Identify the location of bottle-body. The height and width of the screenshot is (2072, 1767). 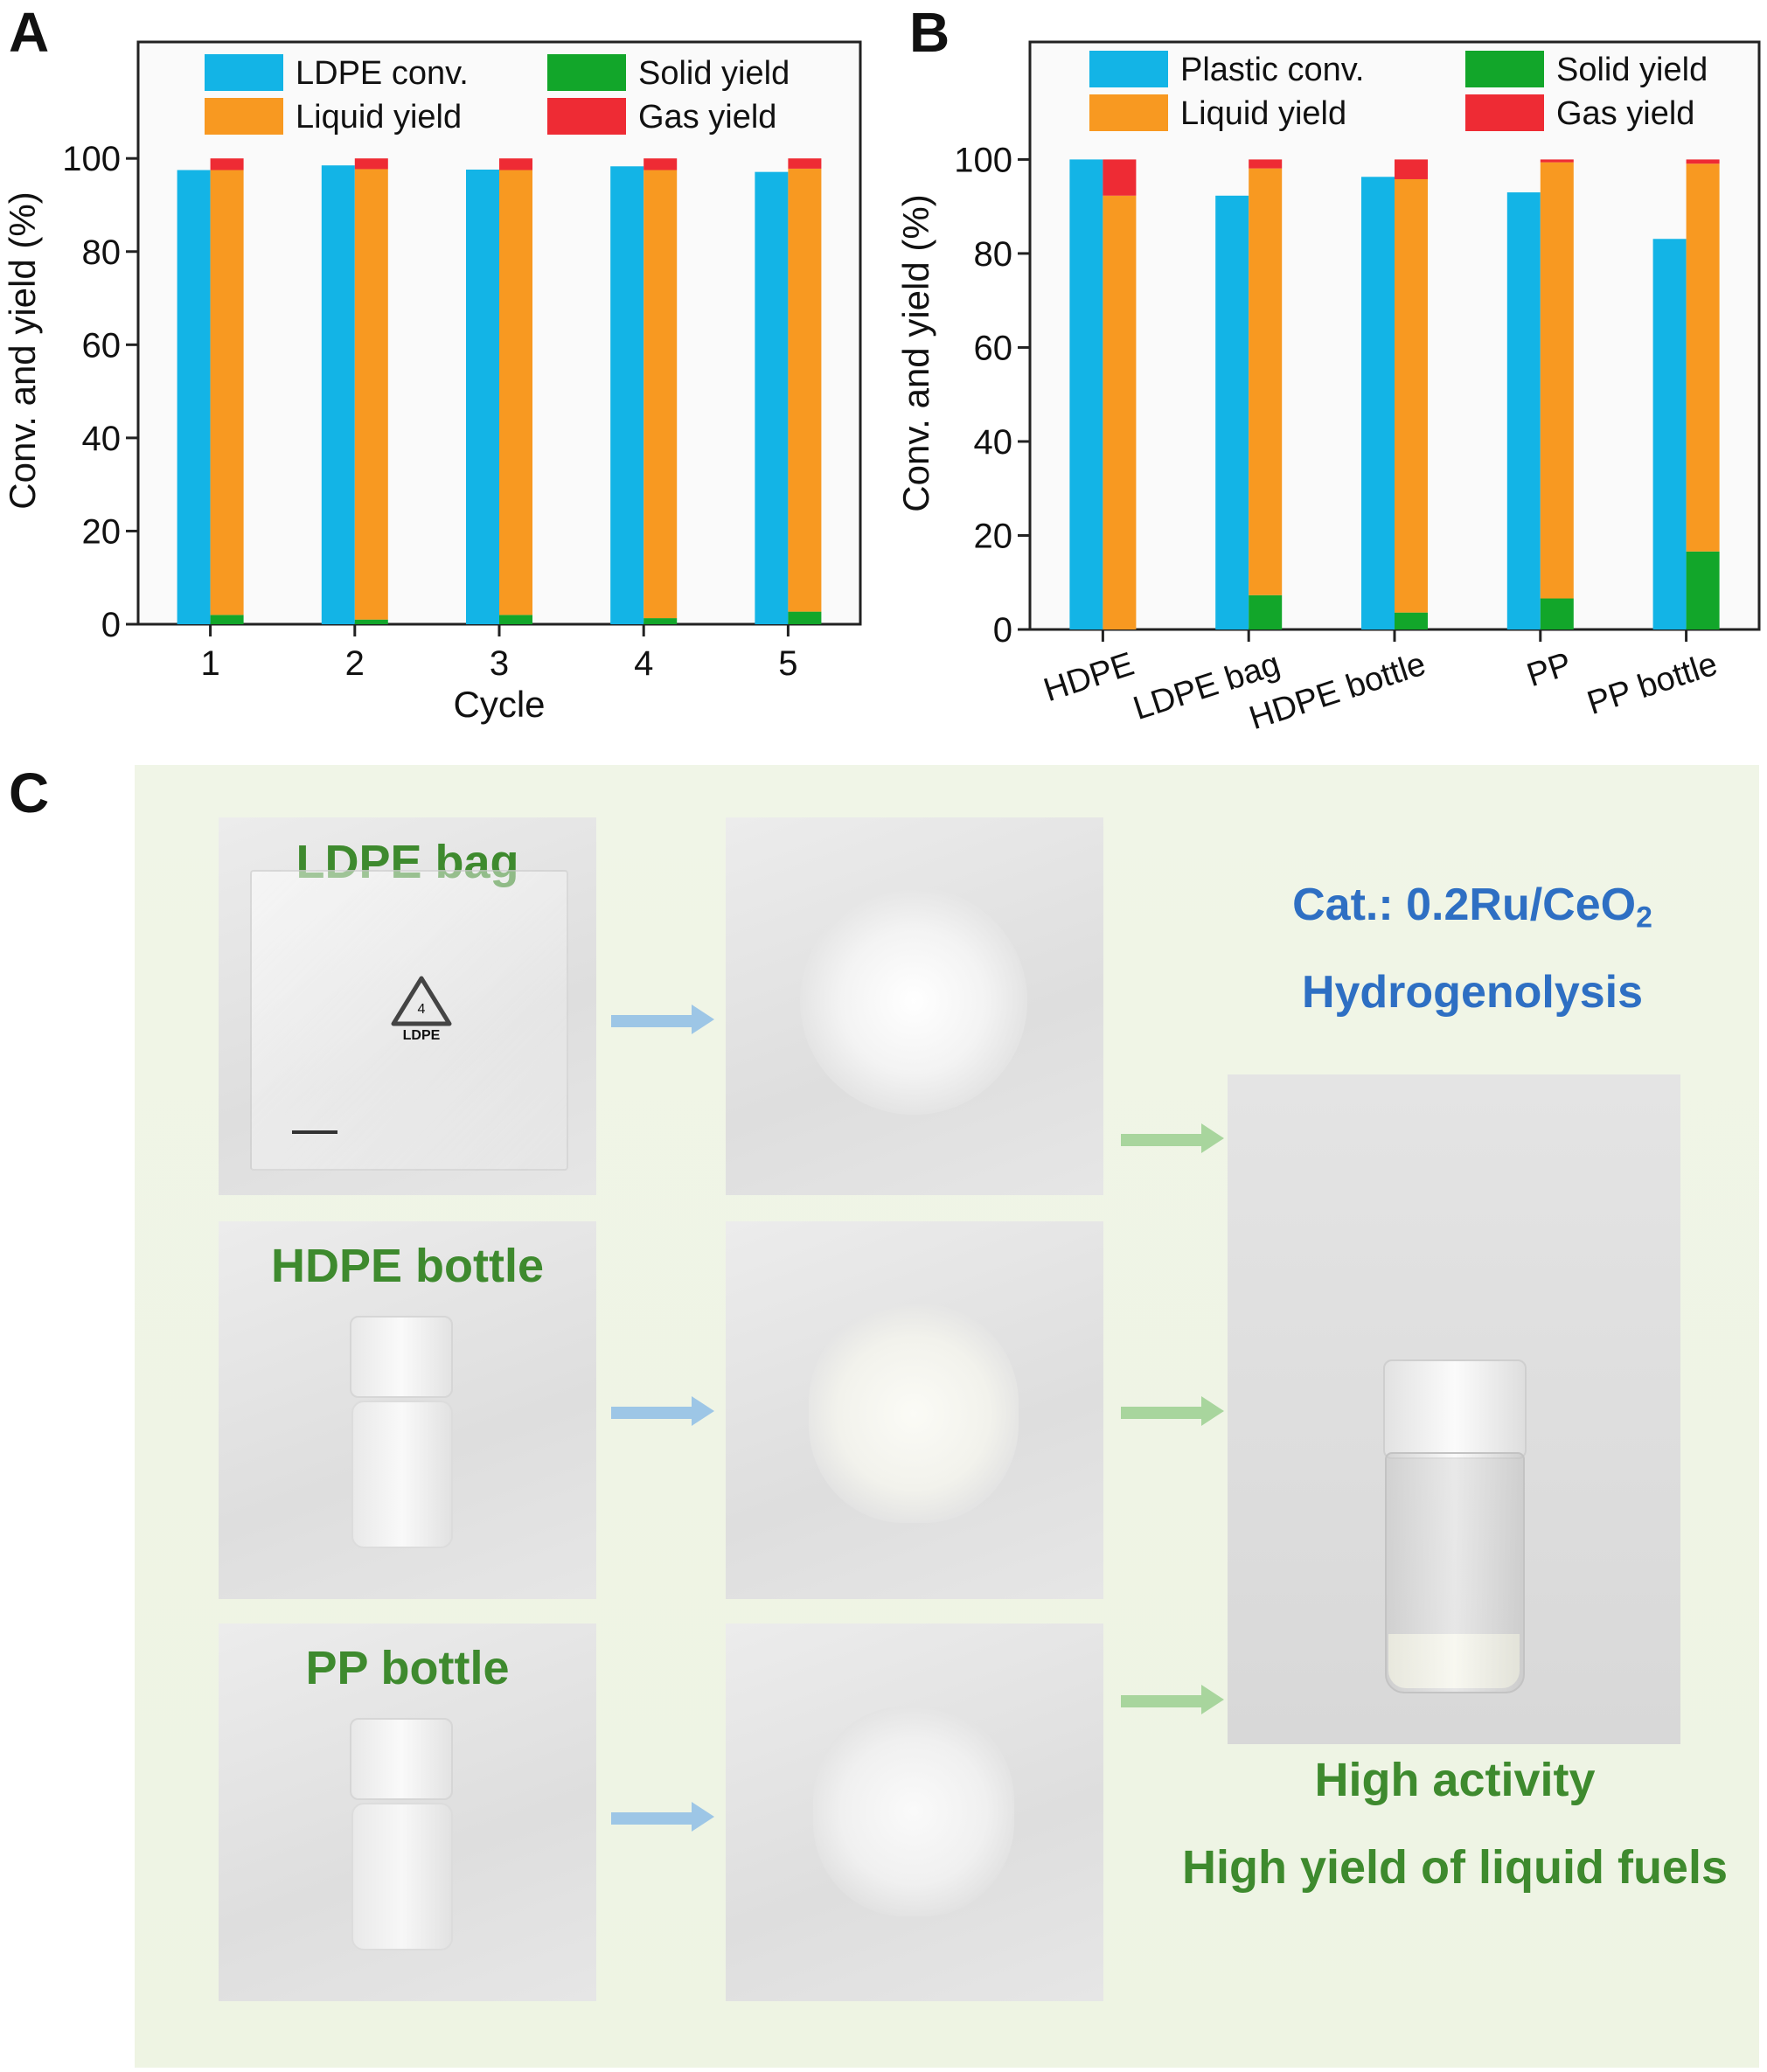
(402, 1877).